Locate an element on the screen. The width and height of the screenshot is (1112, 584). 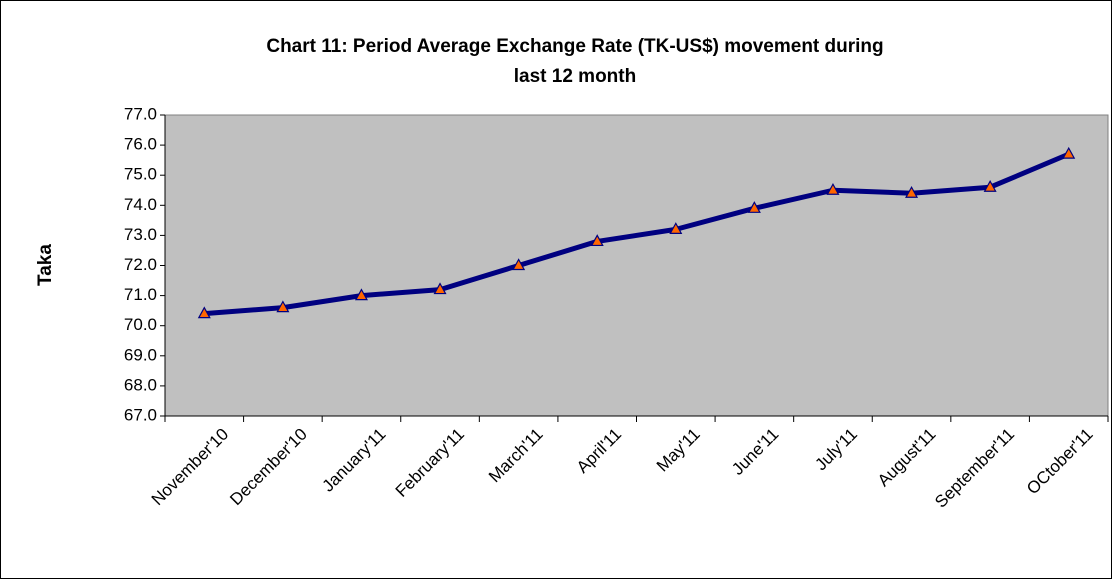
y-tick-label: 74.0 is located at coordinates (140, 204).